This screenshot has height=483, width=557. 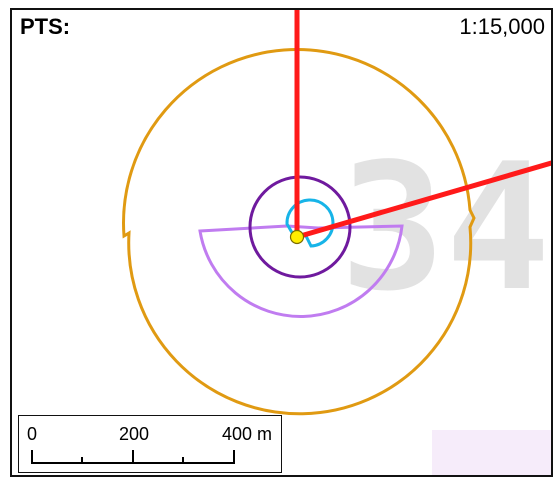 What do you see at coordinates (310, 223) in the screenshot?
I see `cyan-buffer-ring` at bounding box center [310, 223].